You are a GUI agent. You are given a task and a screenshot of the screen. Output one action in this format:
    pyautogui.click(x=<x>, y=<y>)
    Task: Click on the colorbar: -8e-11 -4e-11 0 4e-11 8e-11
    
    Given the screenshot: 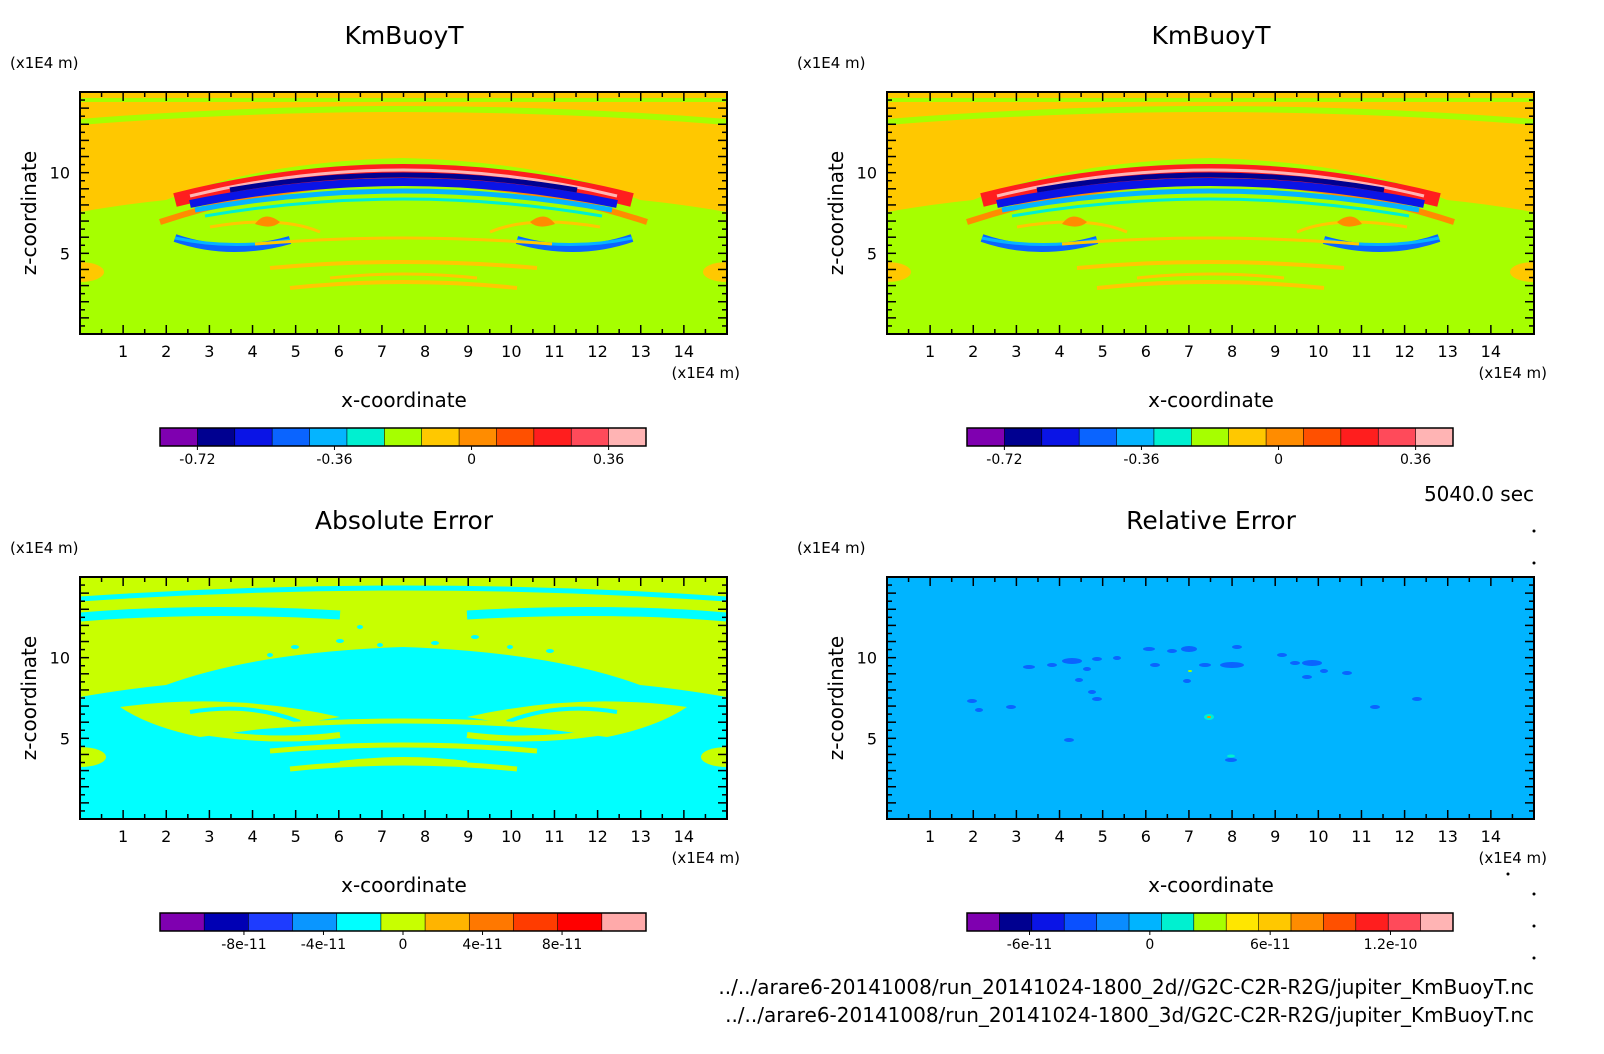 What is the action you would take?
    pyautogui.click(x=403, y=932)
    